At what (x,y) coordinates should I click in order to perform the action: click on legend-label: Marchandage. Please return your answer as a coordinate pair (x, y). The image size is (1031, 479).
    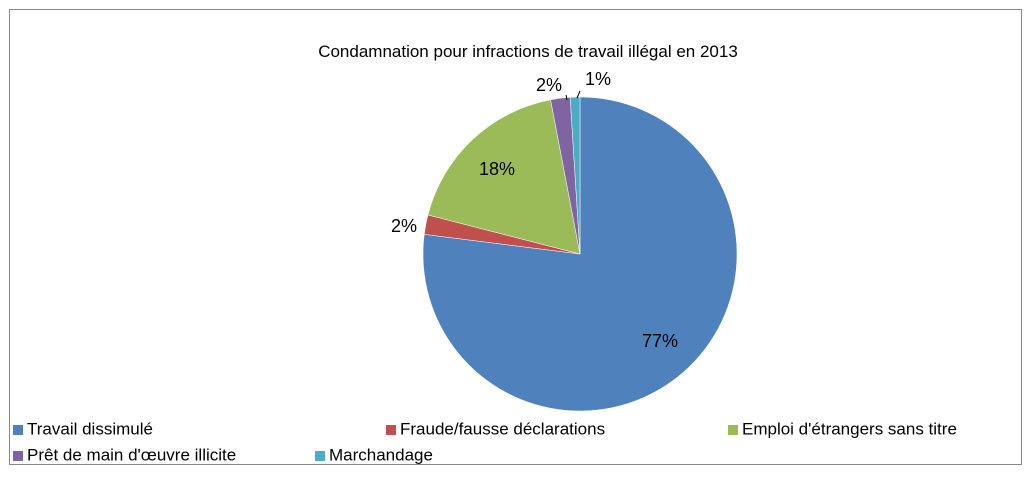
    Looking at the image, I should click on (381, 454).